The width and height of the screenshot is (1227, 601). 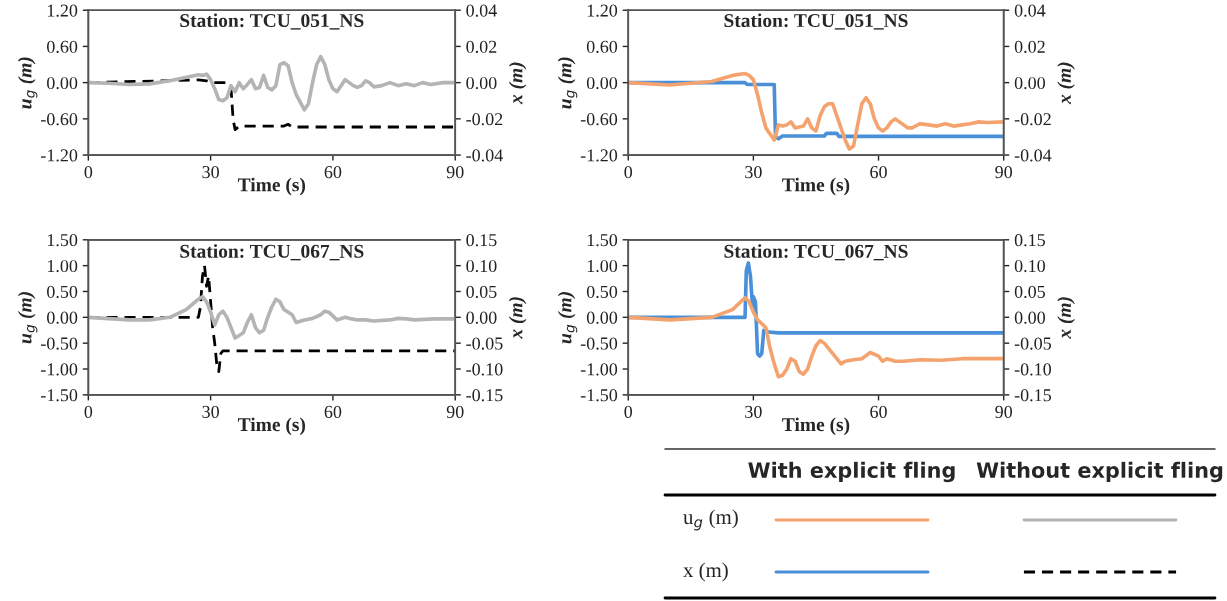 What do you see at coordinates (705, 572) in the screenshot?
I see `text: x (m)` at bounding box center [705, 572].